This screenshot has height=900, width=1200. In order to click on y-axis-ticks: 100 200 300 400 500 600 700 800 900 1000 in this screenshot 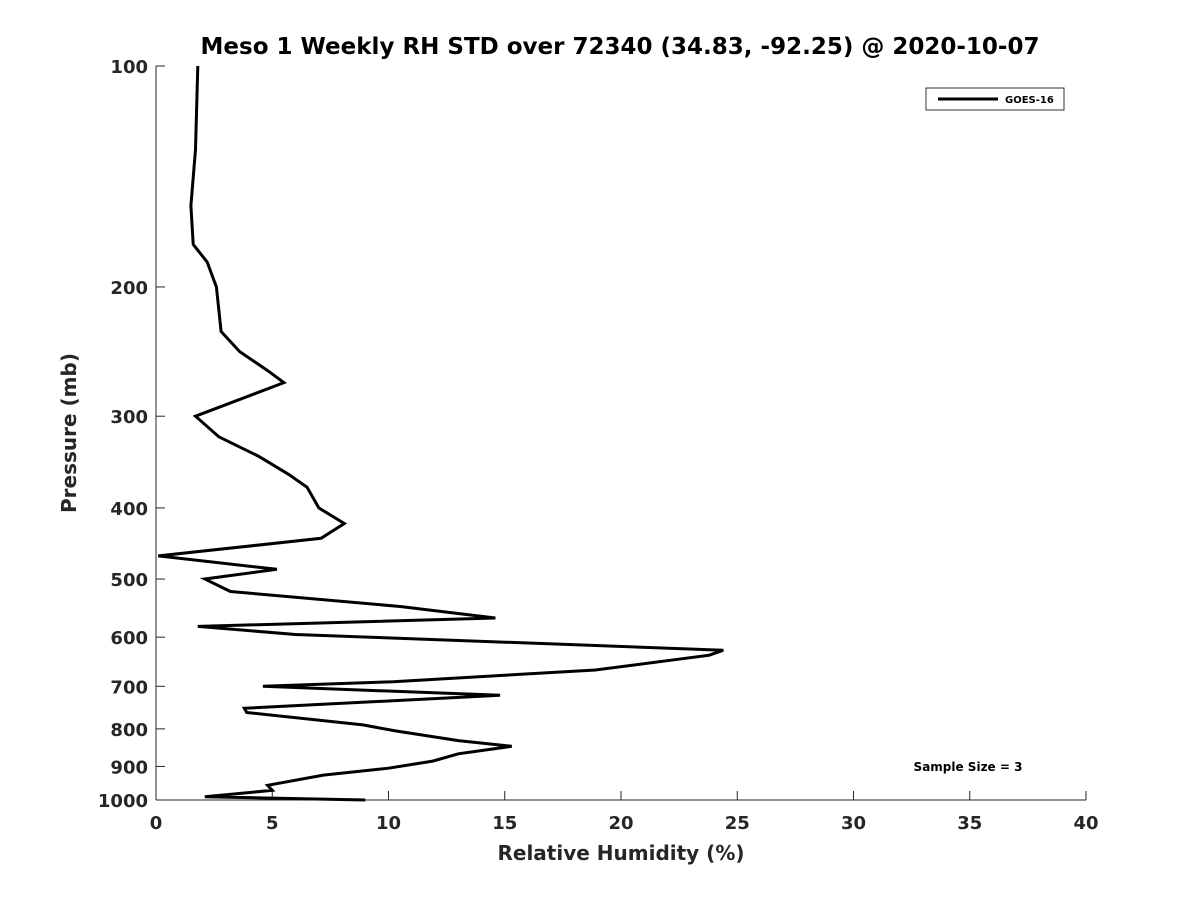, I will do `click(131, 434)`.